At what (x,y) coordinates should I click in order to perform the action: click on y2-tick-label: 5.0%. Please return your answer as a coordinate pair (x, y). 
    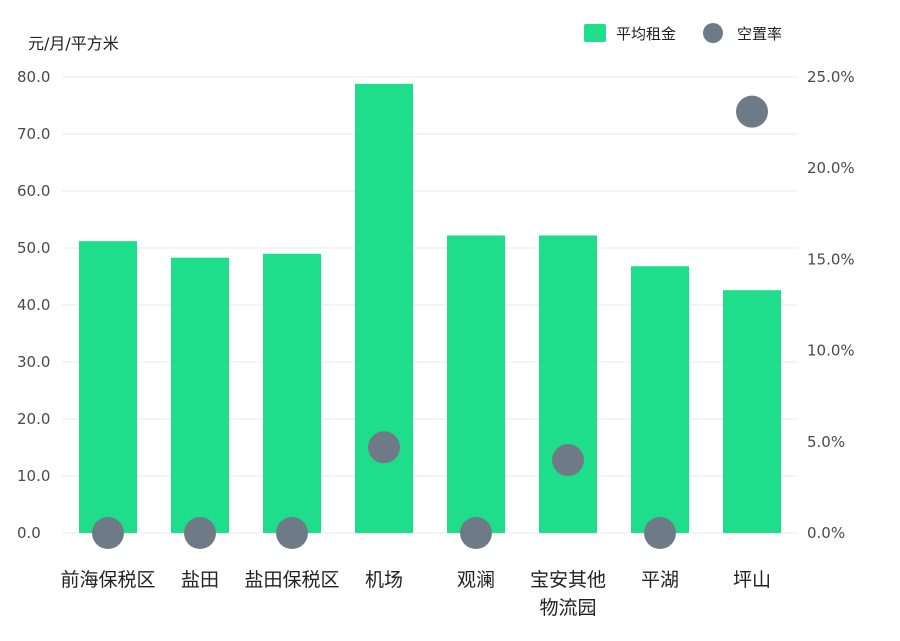
    Looking at the image, I should click on (826, 442).